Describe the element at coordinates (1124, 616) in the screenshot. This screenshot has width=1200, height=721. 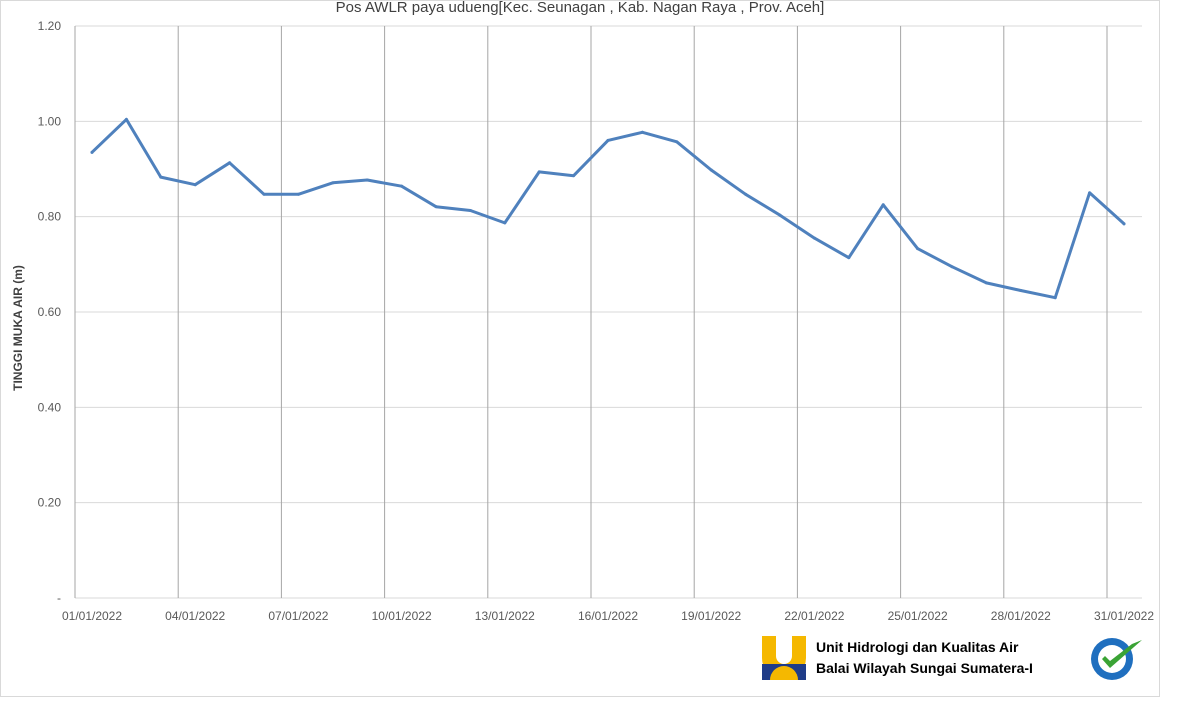
I see `x-tick-label: 31/01/2022` at that location.